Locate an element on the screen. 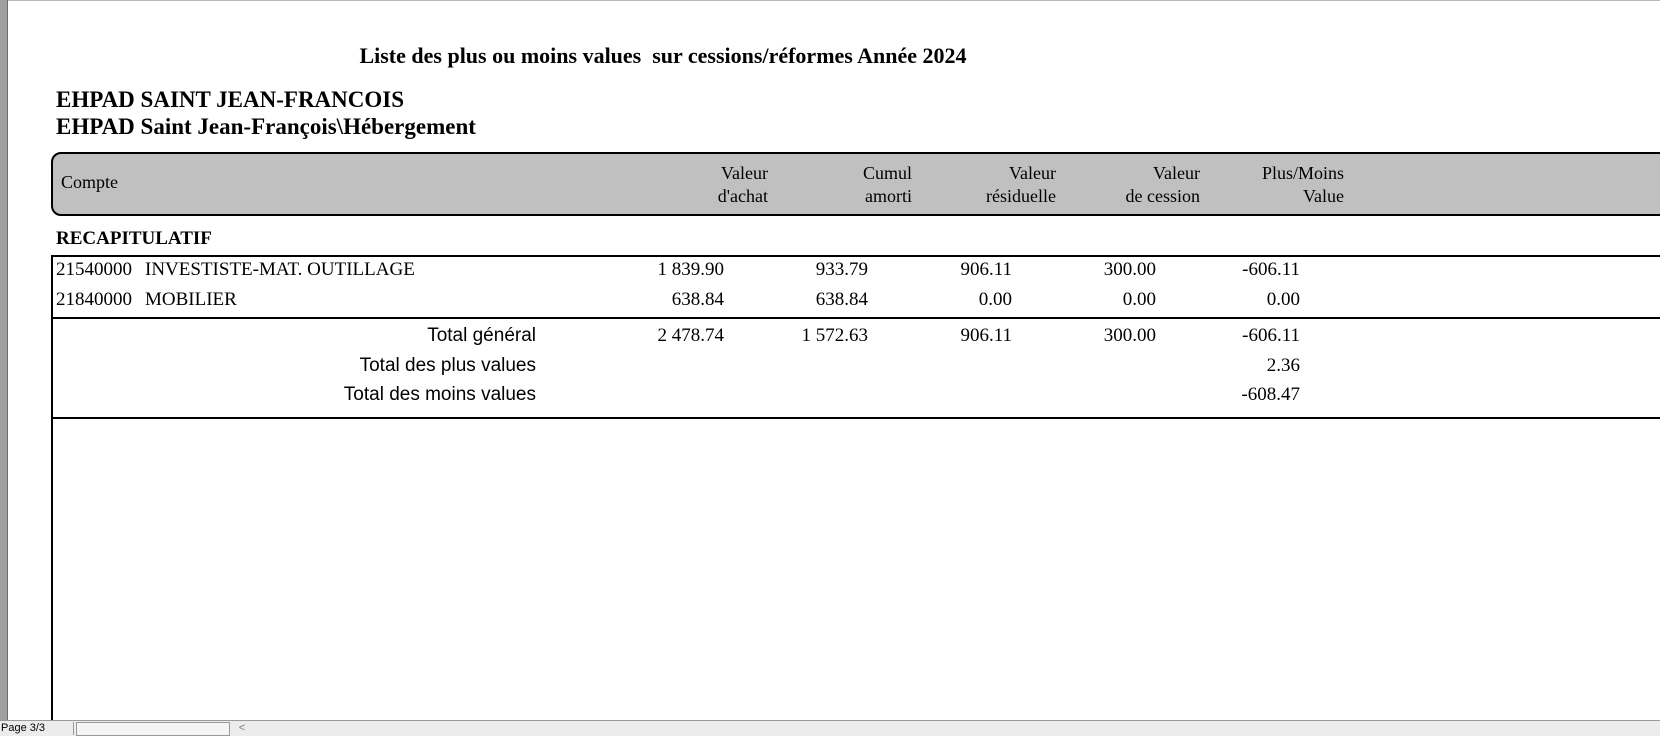  status-field is located at coordinates (153, 729).